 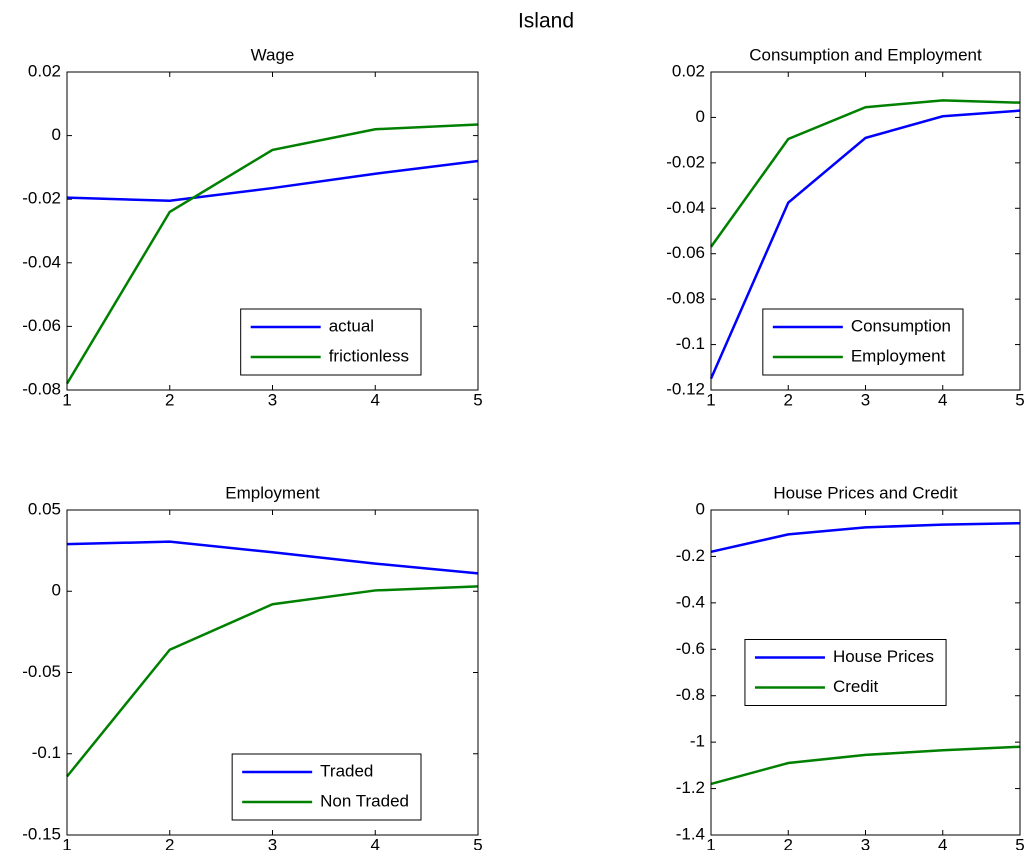 I want to click on legend-label: House Prices, so click(x=883, y=656).